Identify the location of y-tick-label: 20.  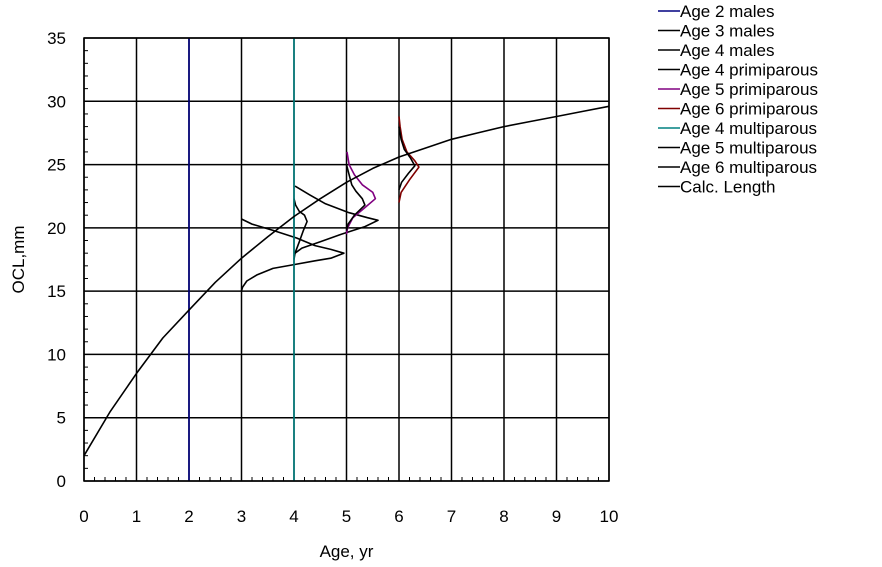
(56, 228).